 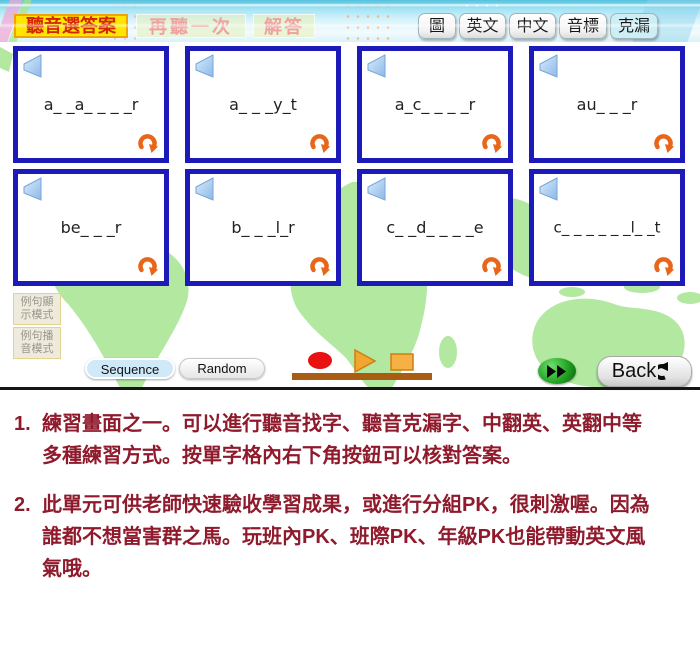 What do you see at coordinates (22, 424) in the screenshot?
I see `note-number: 1.` at bounding box center [22, 424].